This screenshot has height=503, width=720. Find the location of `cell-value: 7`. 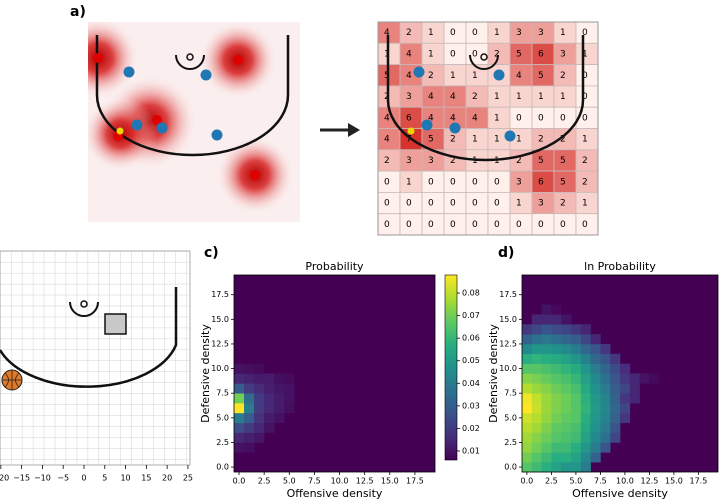

cell-value: 7 is located at coordinates (409, 140).